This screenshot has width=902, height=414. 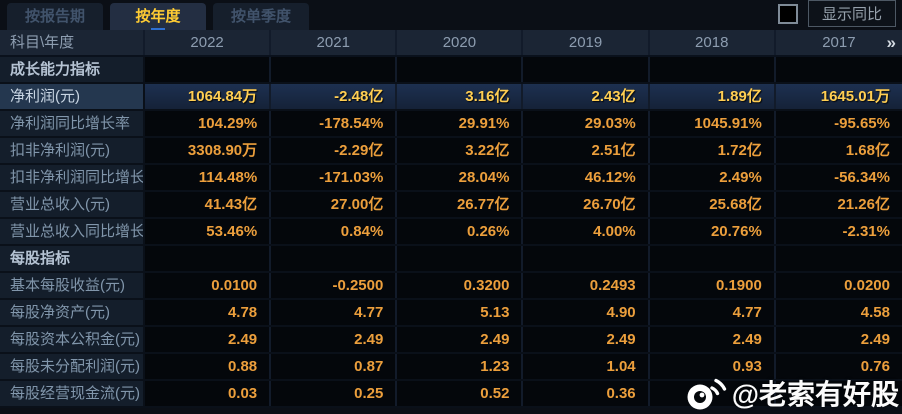 What do you see at coordinates (55, 16) in the screenshot?
I see `tab-0: 按报告期` at bounding box center [55, 16].